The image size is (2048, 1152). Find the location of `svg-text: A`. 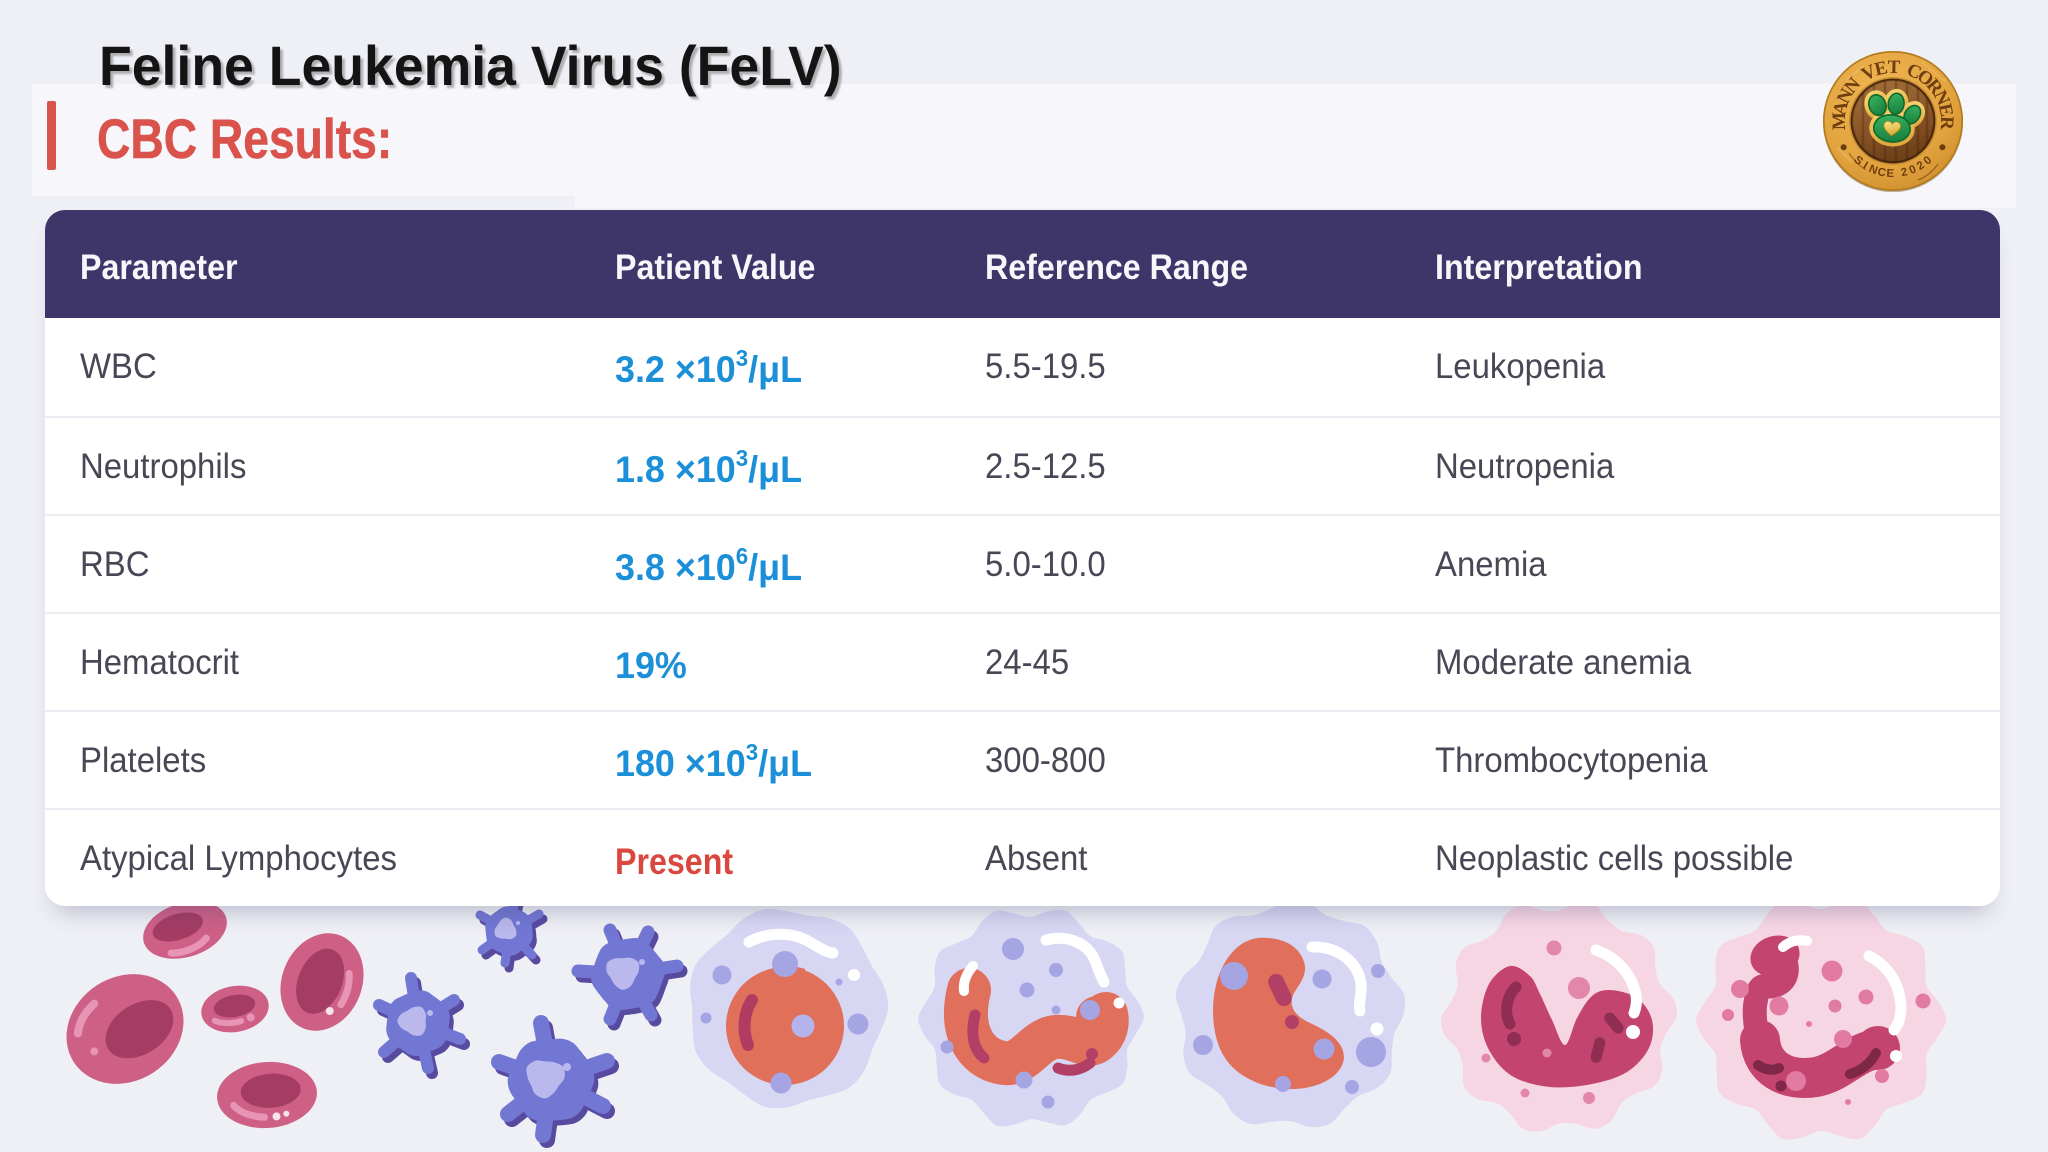

svg-text: A is located at coordinates (1841, 108).